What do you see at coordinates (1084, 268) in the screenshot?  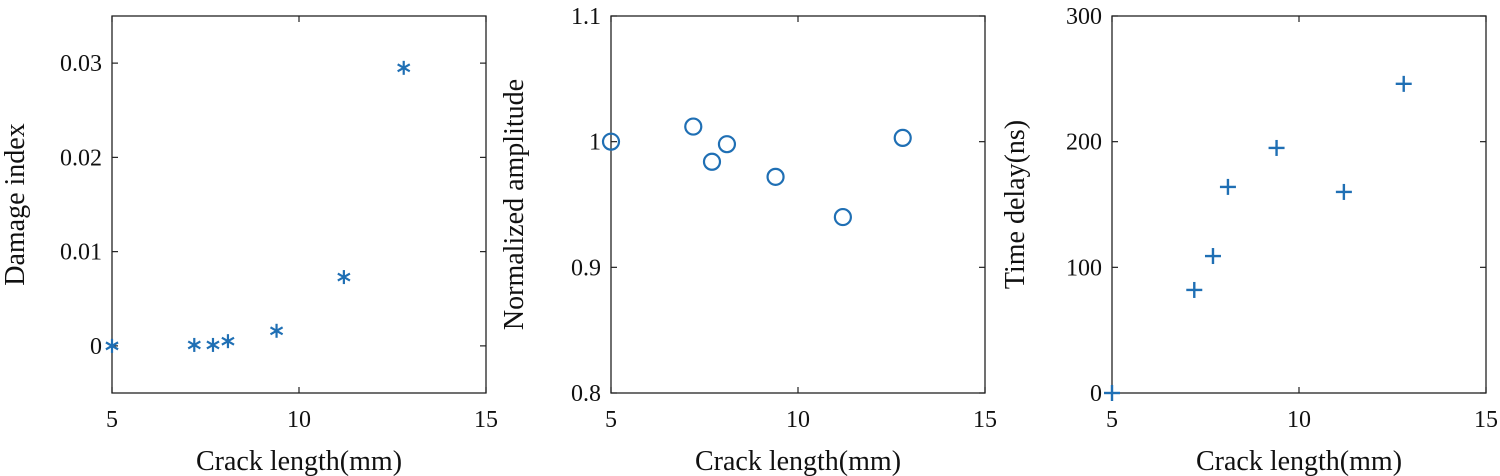 I see `delay-y-tick-label: 100` at bounding box center [1084, 268].